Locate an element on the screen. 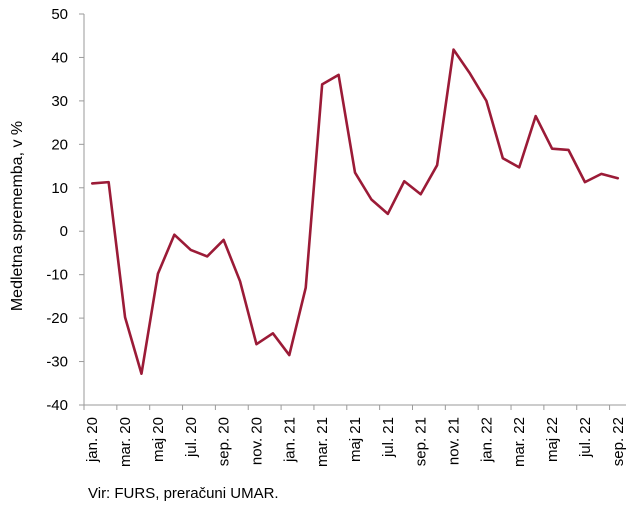 The width and height of the screenshot is (635, 515). x-tick-label: maj 21 is located at coordinates (355, 439).